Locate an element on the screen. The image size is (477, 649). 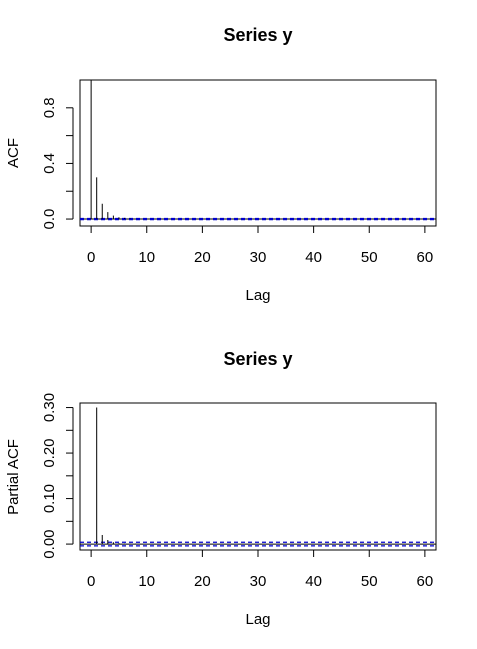
pacf-title: Series y is located at coordinates (257, 359).